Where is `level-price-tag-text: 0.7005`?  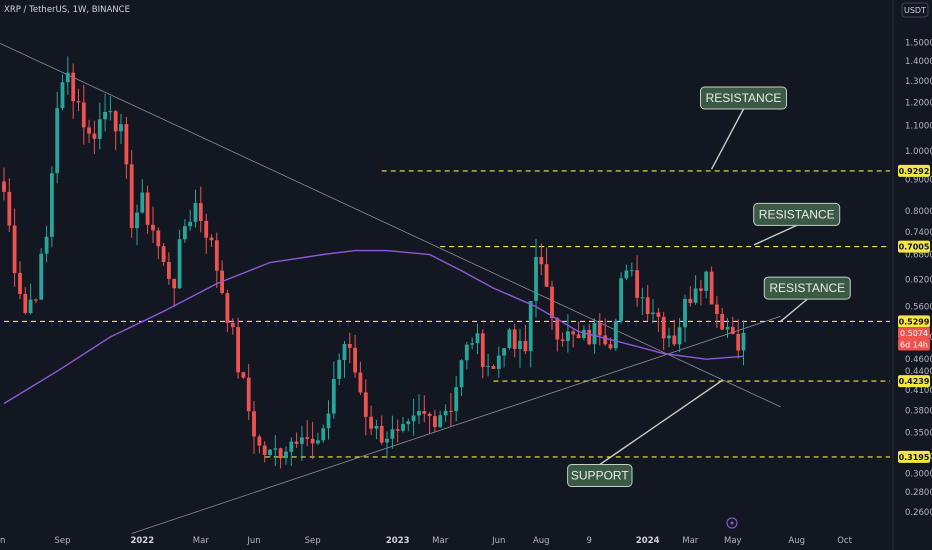
level-price-tag-text: 0.7005 is located at coordinates (914, 247).